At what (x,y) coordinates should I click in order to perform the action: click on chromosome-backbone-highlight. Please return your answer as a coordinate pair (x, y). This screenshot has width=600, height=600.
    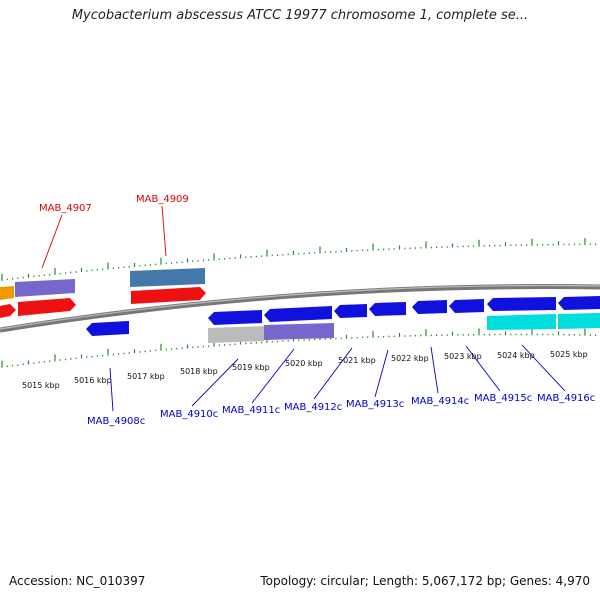
    Looking at the image, I should click on (300, 307).